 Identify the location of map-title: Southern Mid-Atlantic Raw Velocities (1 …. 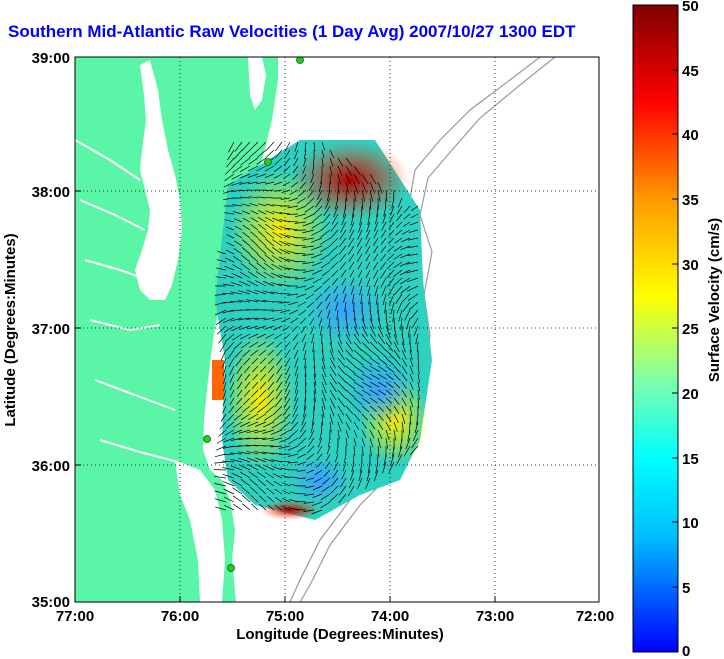
(292, 31).